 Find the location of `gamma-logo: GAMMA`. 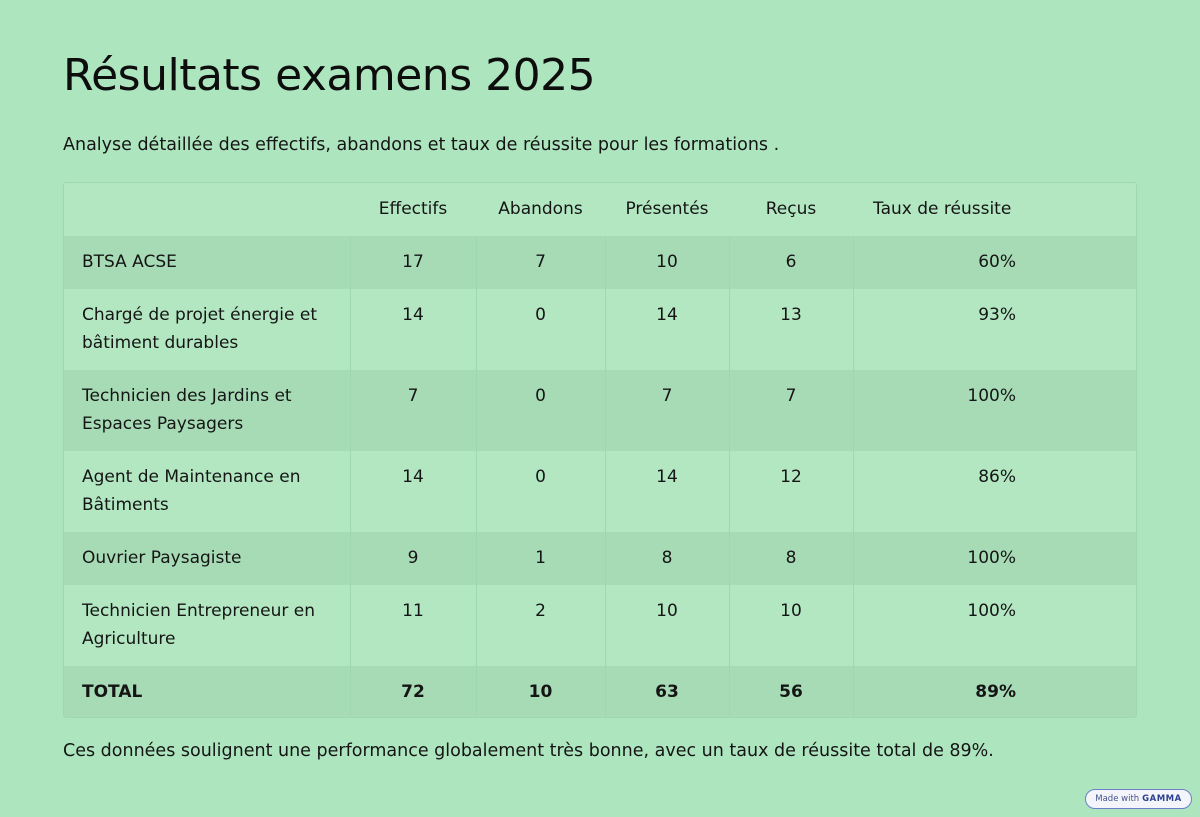

gamma-logo: GAMMA is located at coordinates (1162, 799).